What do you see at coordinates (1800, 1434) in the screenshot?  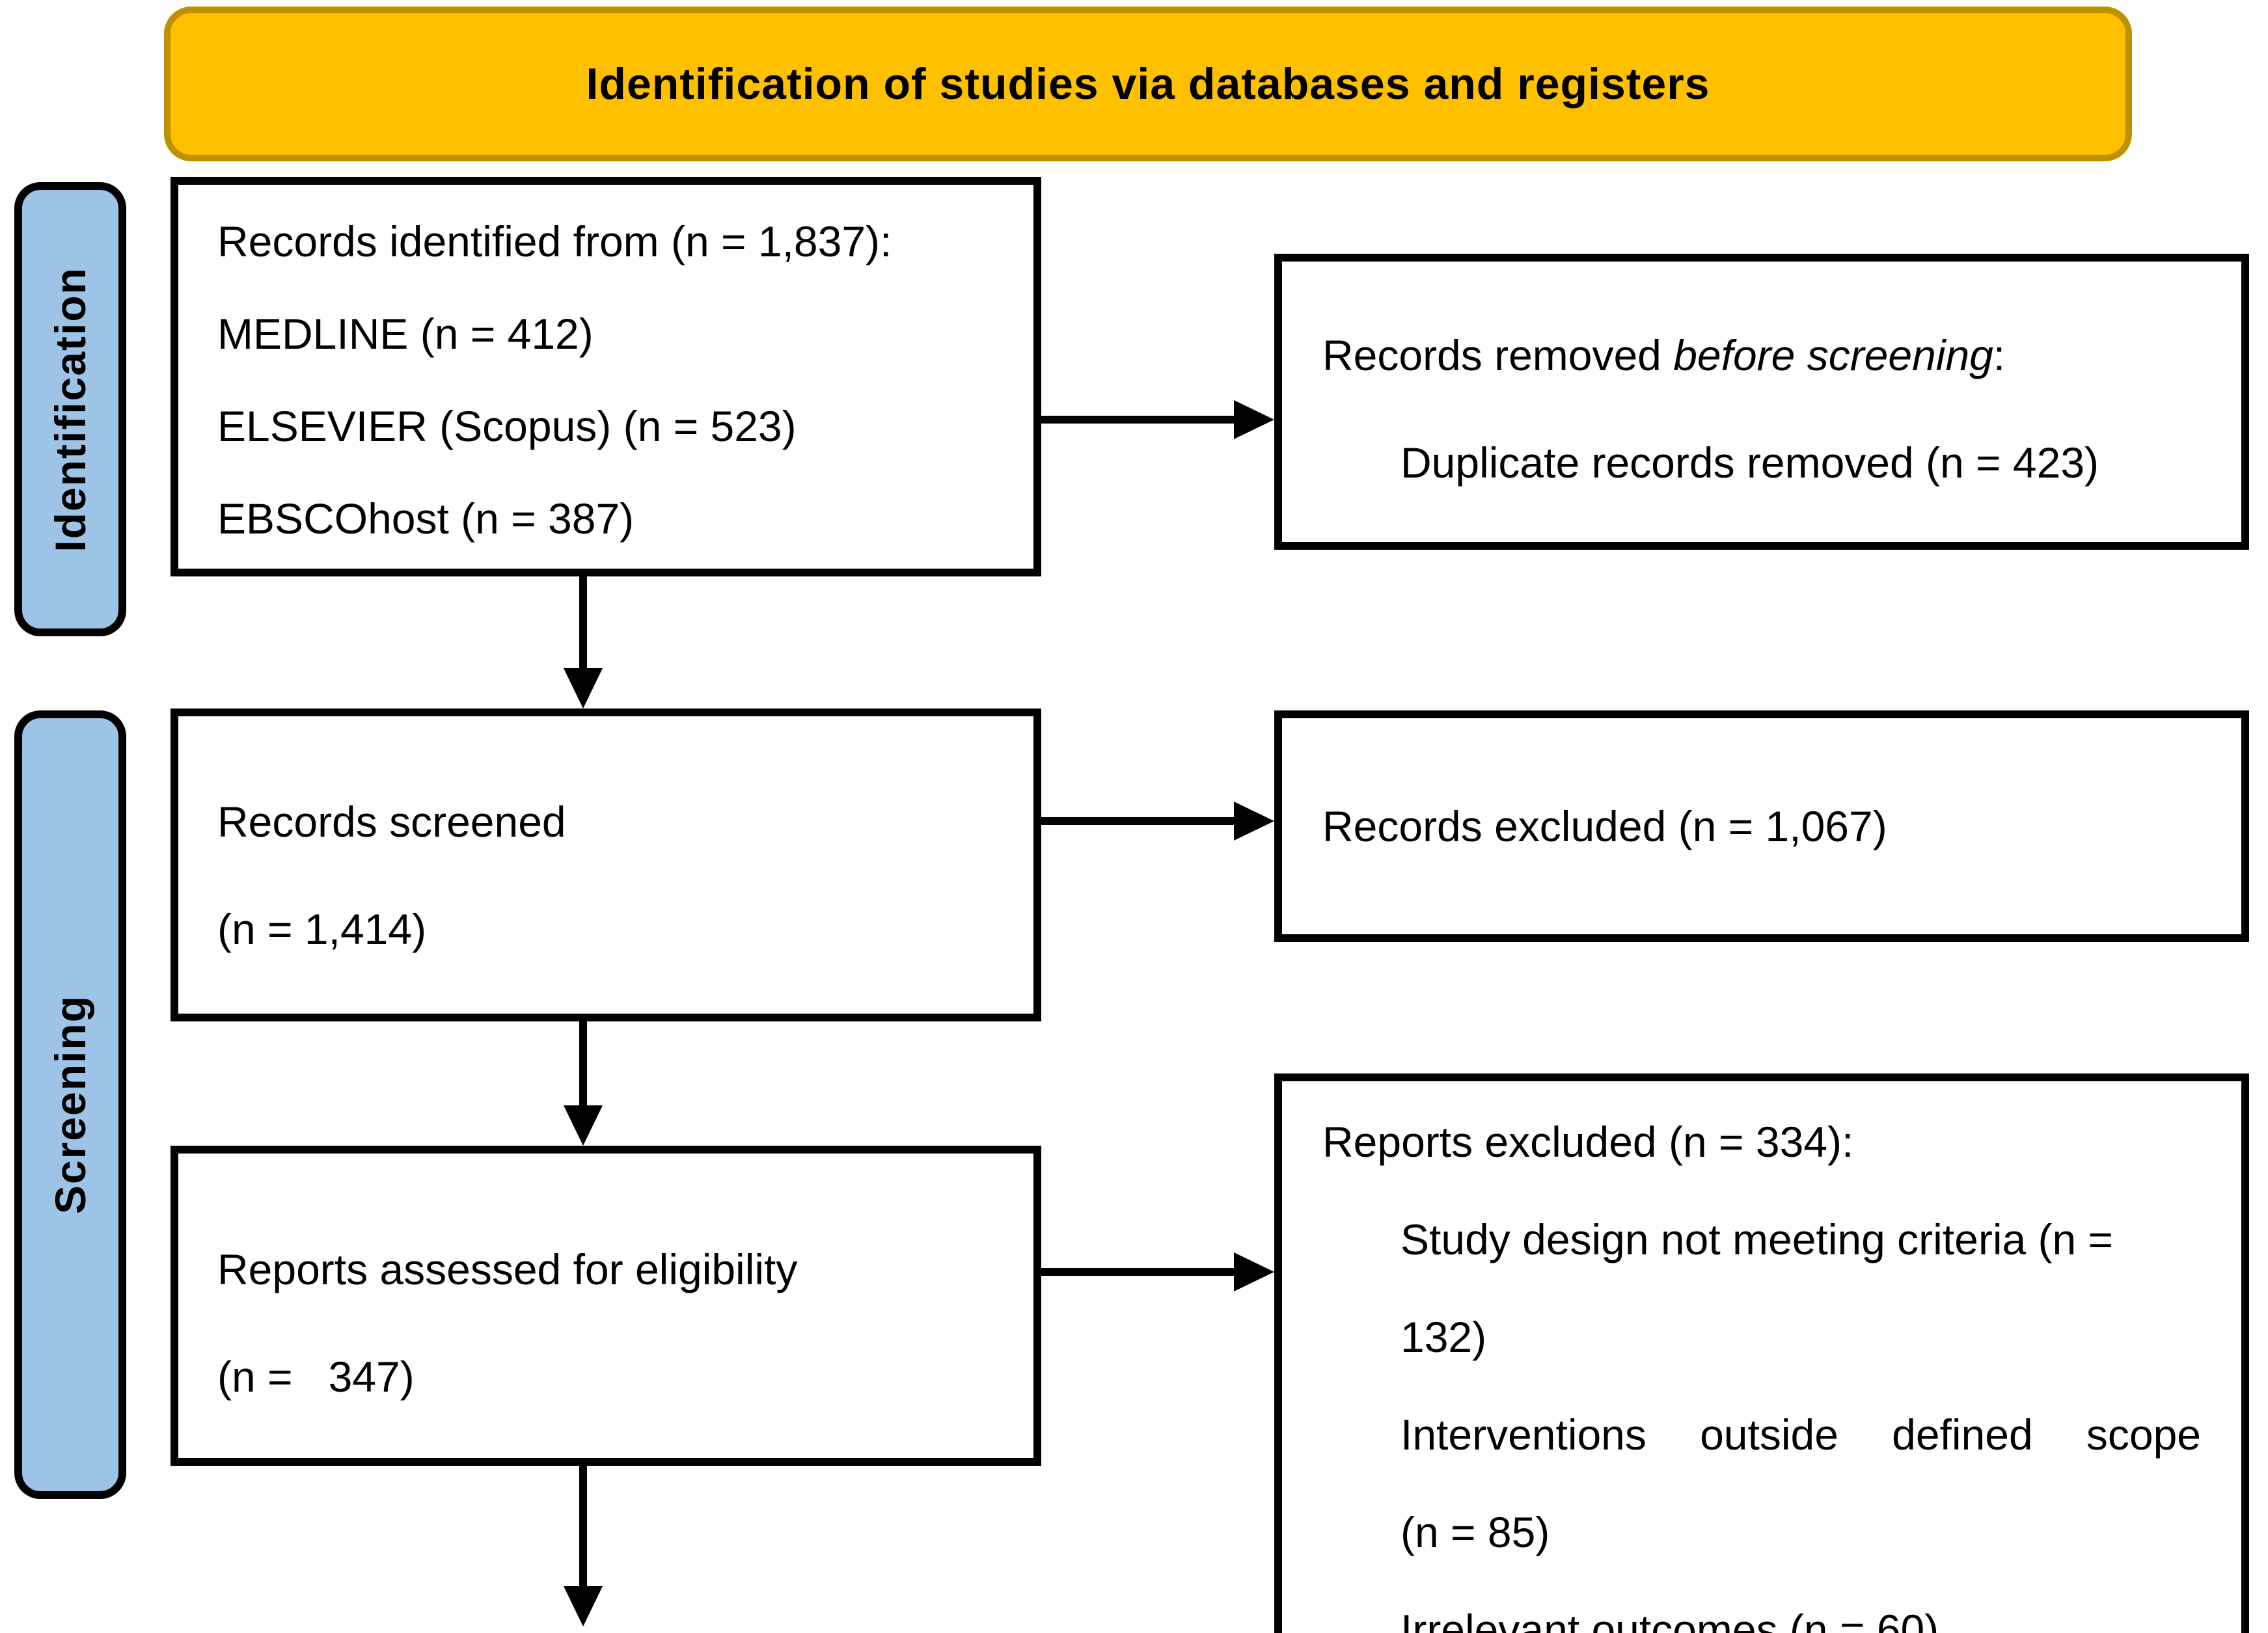 I see `reports-excluded-reason2-line1: Interventions outside defined scope` at bounding box center [1800, 1434].